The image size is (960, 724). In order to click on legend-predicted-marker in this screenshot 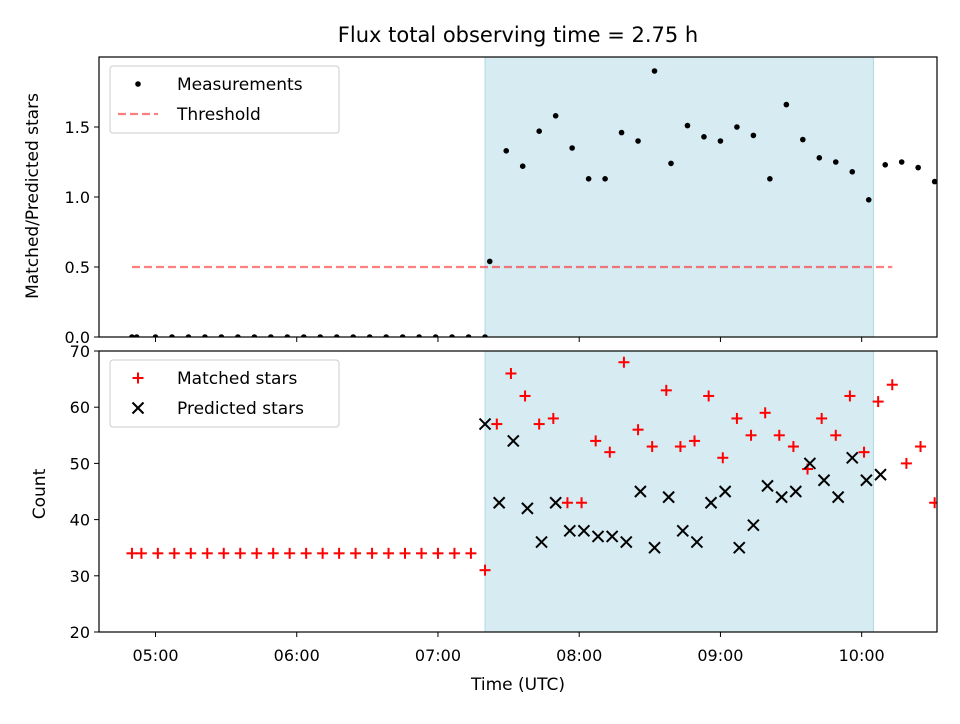, I will do `click(138, 408)`.